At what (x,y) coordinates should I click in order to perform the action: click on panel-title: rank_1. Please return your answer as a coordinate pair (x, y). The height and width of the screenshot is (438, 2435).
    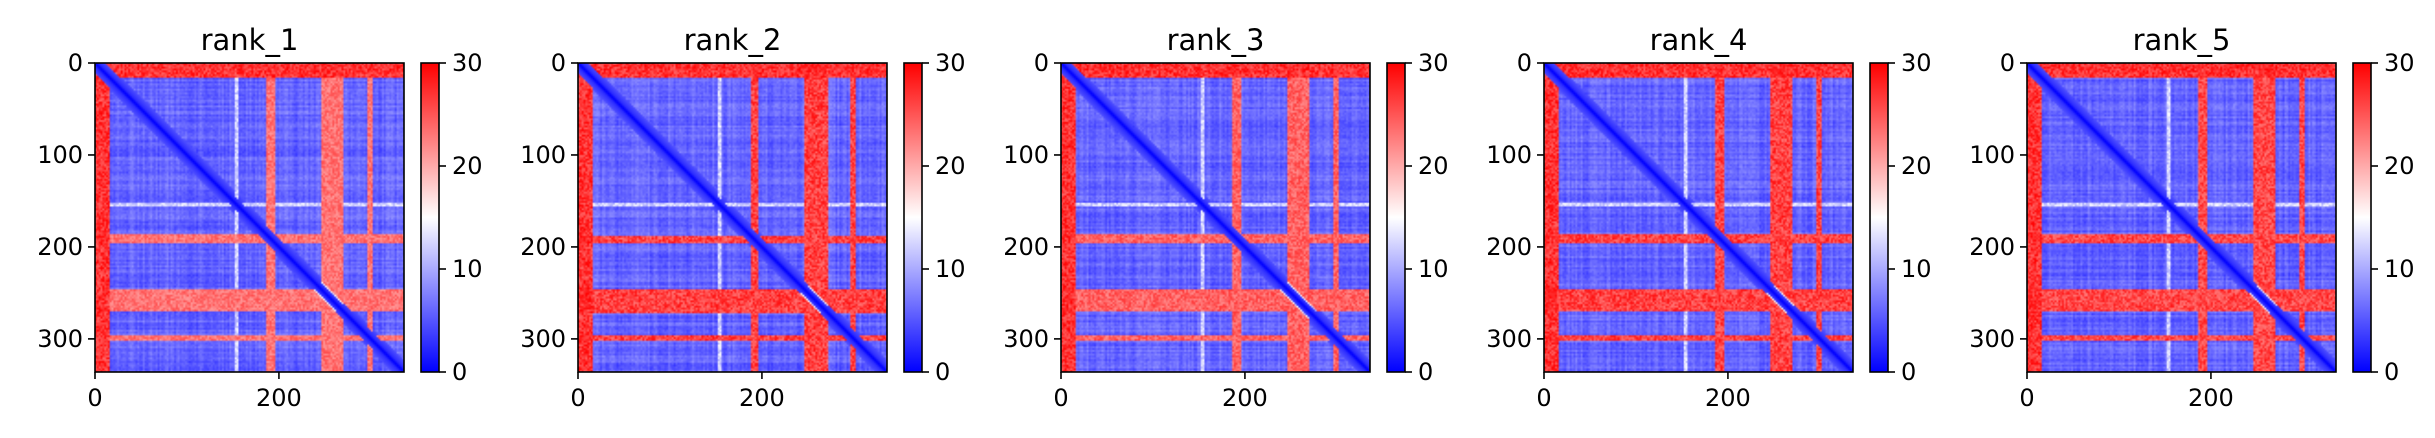
    Looking at the image, I should click on (250, 40).